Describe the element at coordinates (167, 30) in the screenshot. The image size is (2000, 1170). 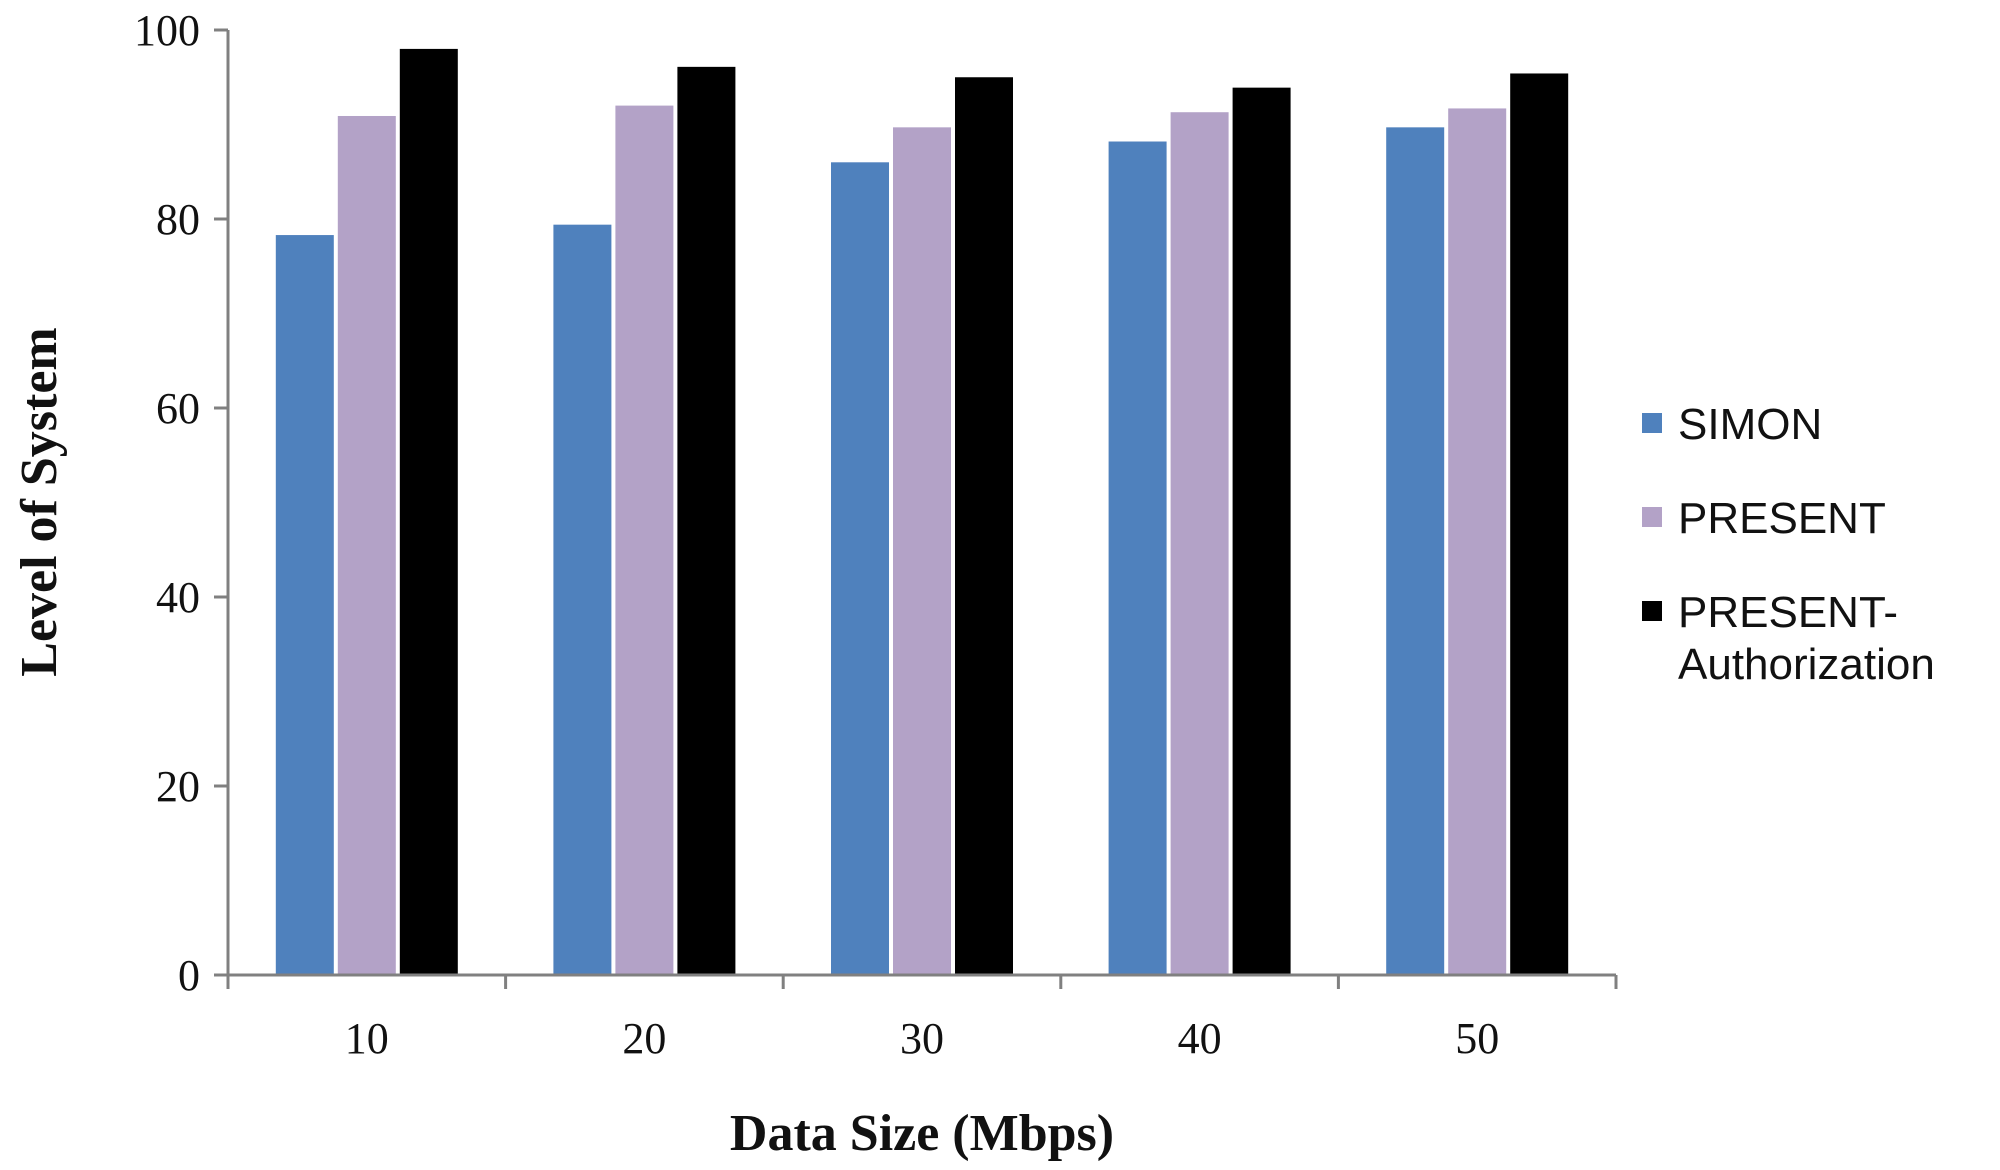
I see `y-tick-label: 100` at that location.